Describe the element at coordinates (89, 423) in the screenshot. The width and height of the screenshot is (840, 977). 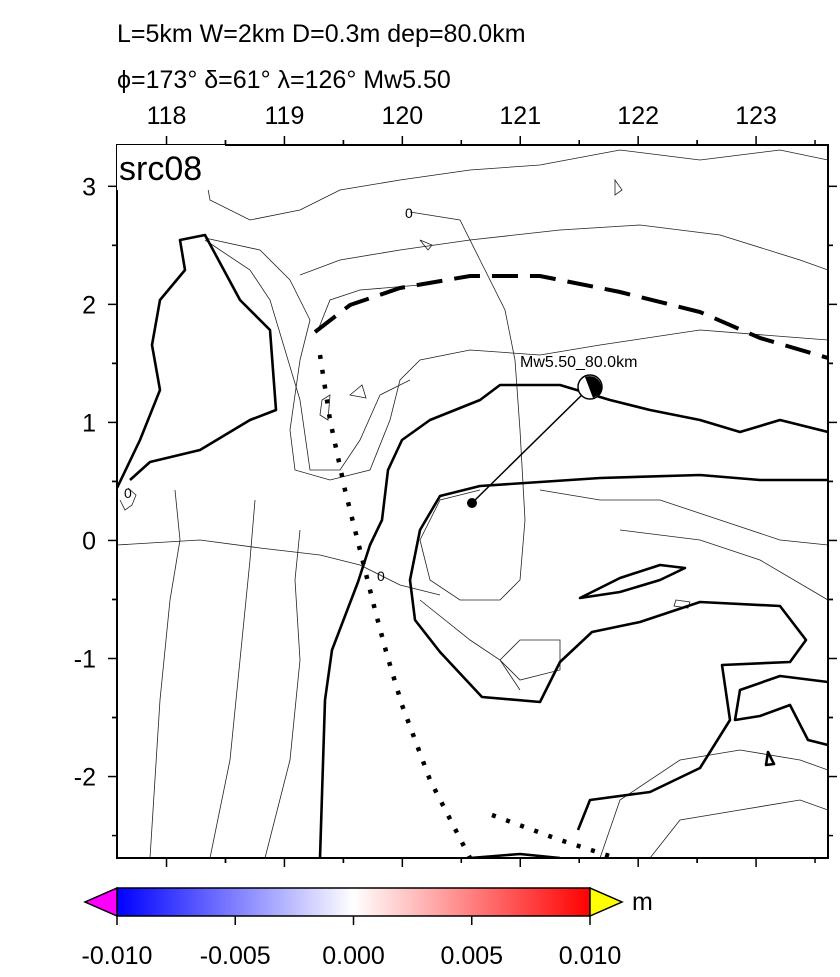
I see `y-tick-label: 1` at that location.